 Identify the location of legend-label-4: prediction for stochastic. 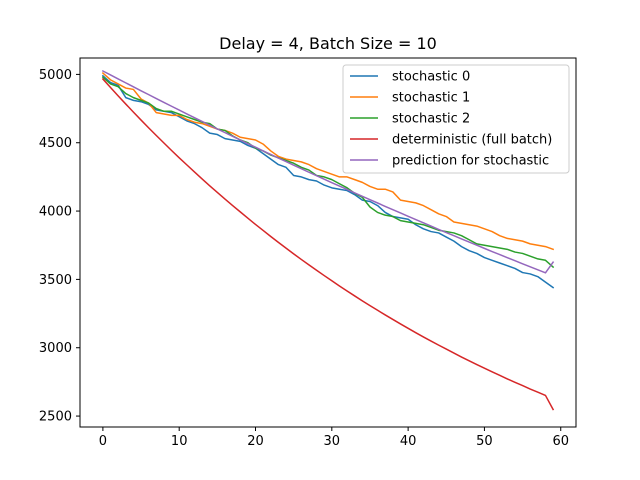
(470, 161).